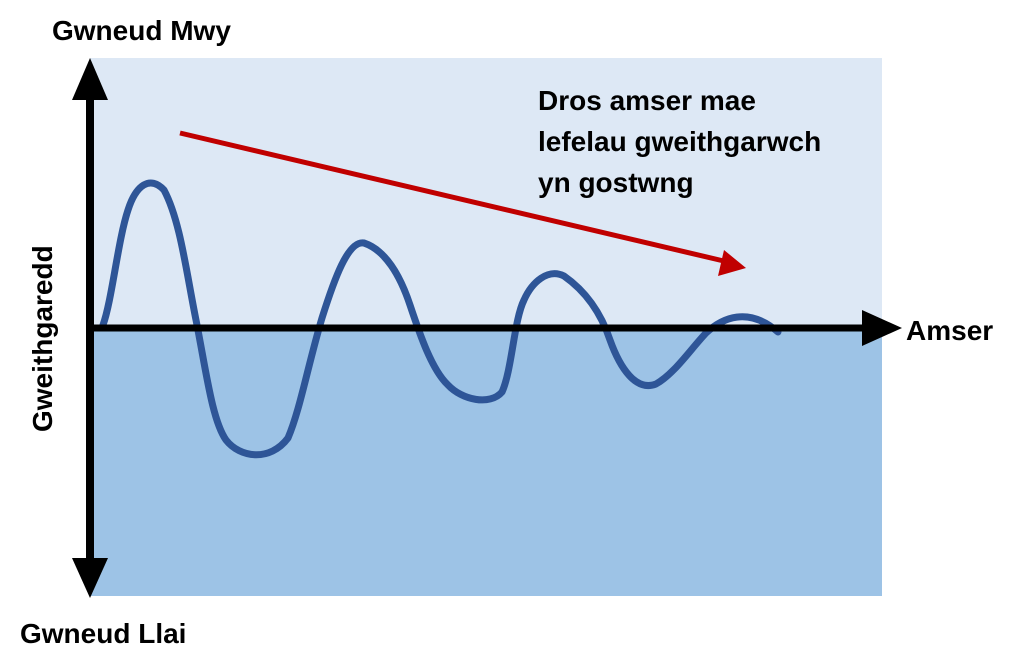 Image resolution: width=1024 pixels, height=659 pixels. What do you see at coordinates (141, 30) in the screenshot?
I see `top-label: Gwneud Mwy` at bounding box center [141, 30].